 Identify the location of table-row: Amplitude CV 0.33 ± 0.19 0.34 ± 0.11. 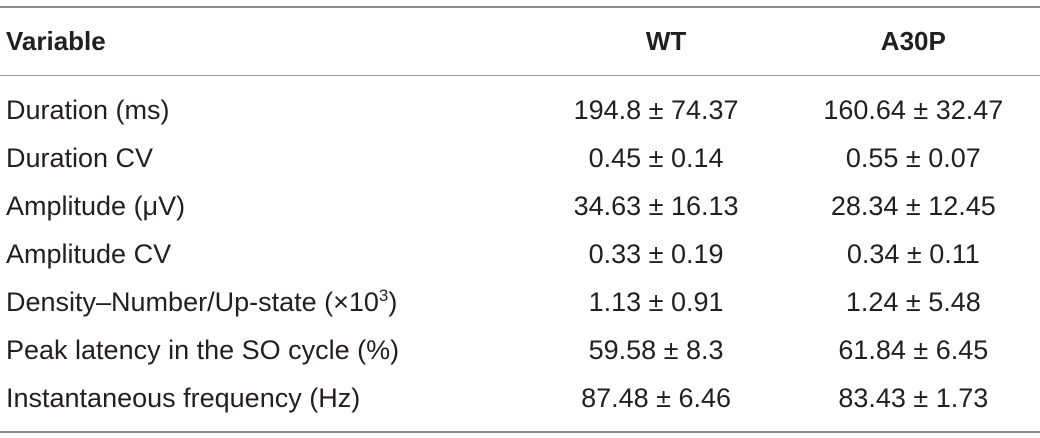
(520, 254).